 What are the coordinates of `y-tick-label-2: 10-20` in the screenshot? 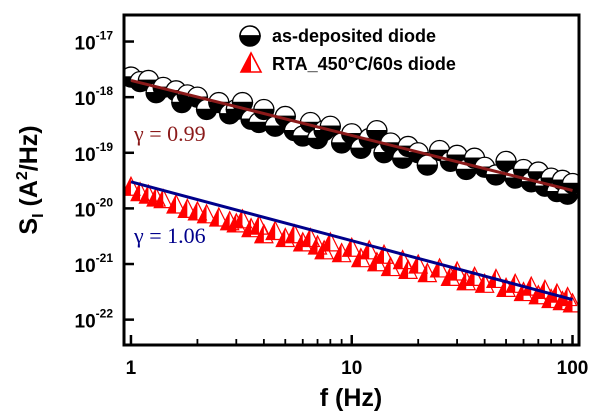 It's located at (94, 208).